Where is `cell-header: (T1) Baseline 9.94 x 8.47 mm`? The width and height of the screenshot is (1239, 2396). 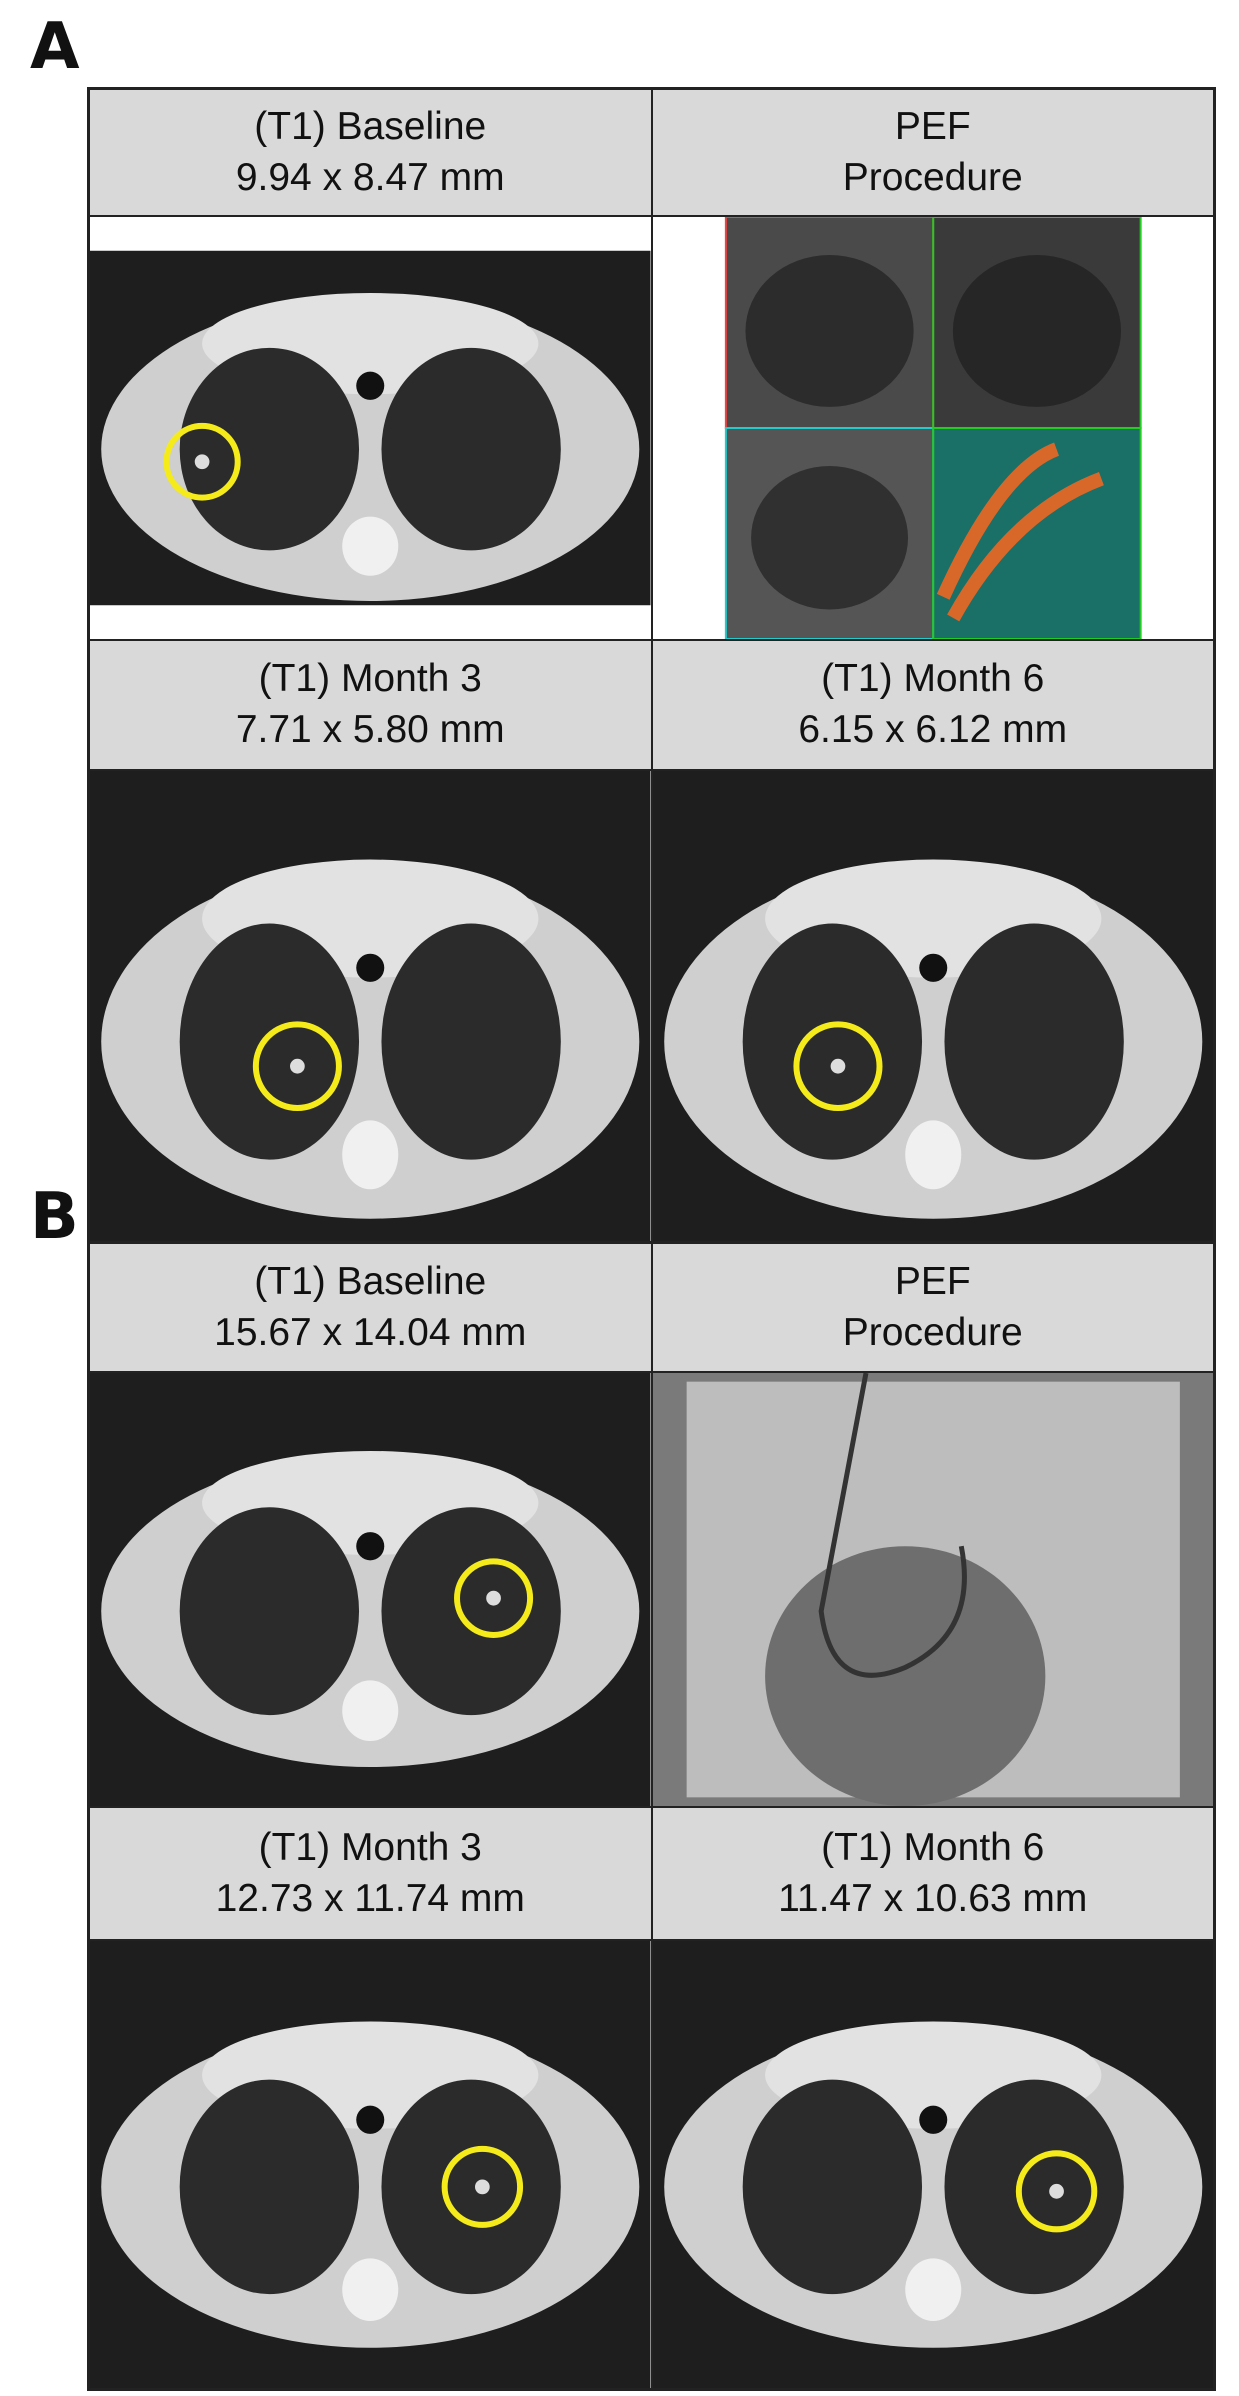 cell-header: (T1) Baseline 9.94 x 8.47 mm is located at coordinates (370, 153).